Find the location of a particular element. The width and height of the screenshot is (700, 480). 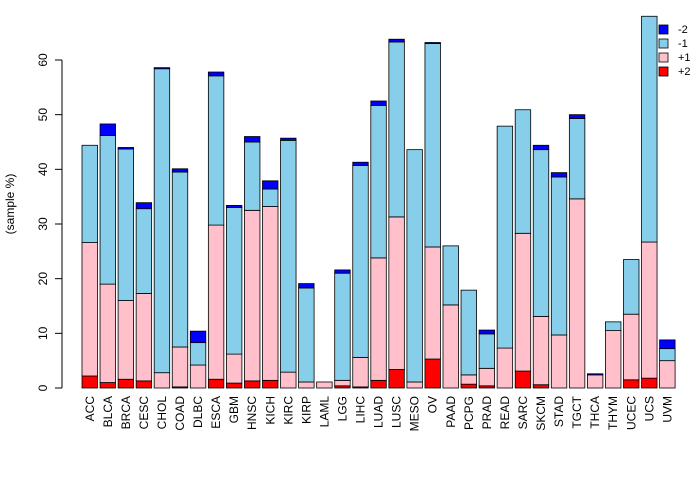

bar-thca-minus2 is located at coordinates (595, 374).